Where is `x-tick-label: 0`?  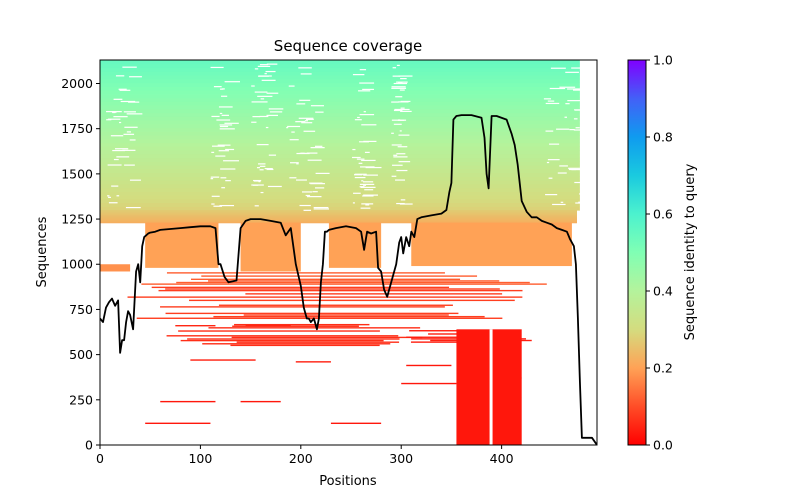
x-tick-label: 0 is located at coordinates (100, 458).